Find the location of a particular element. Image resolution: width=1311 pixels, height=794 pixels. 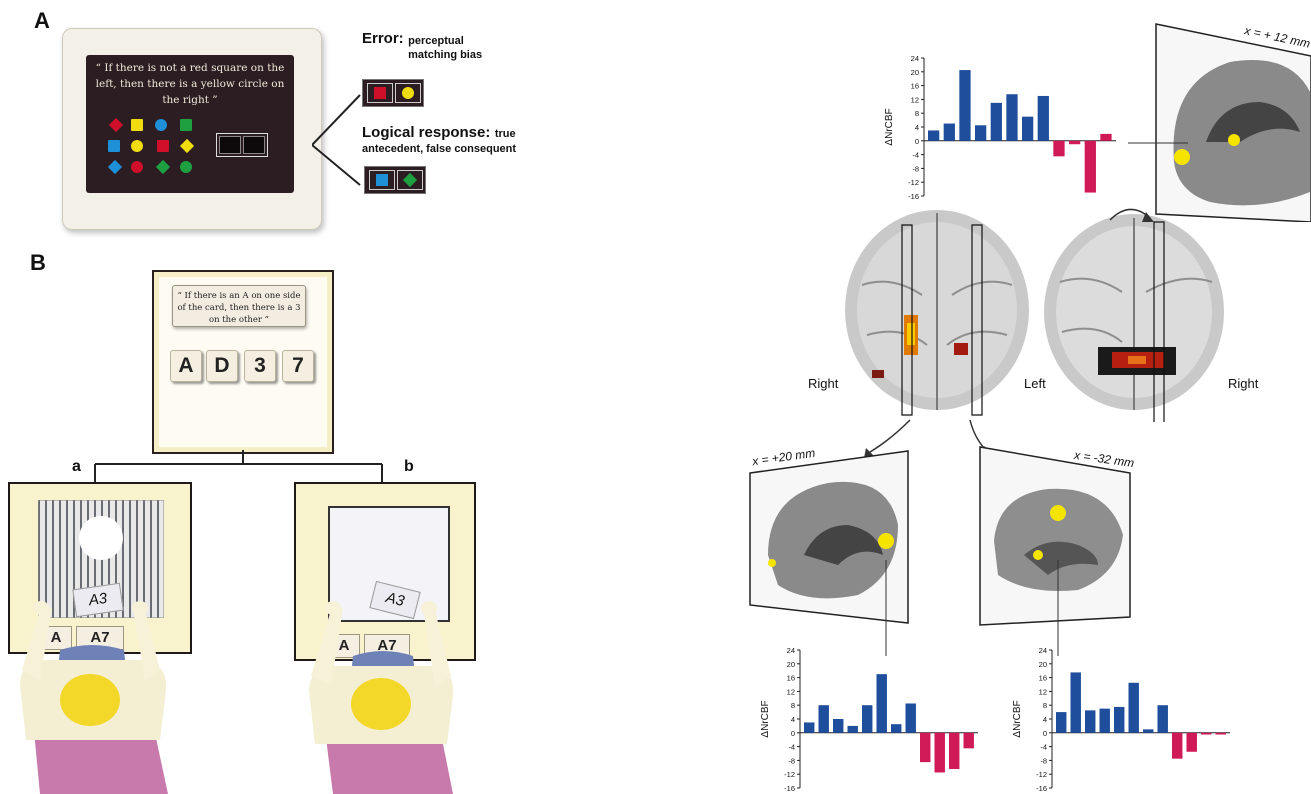

logical-response-description: true antecedent, false consequent is located at coordinates (439, 141).